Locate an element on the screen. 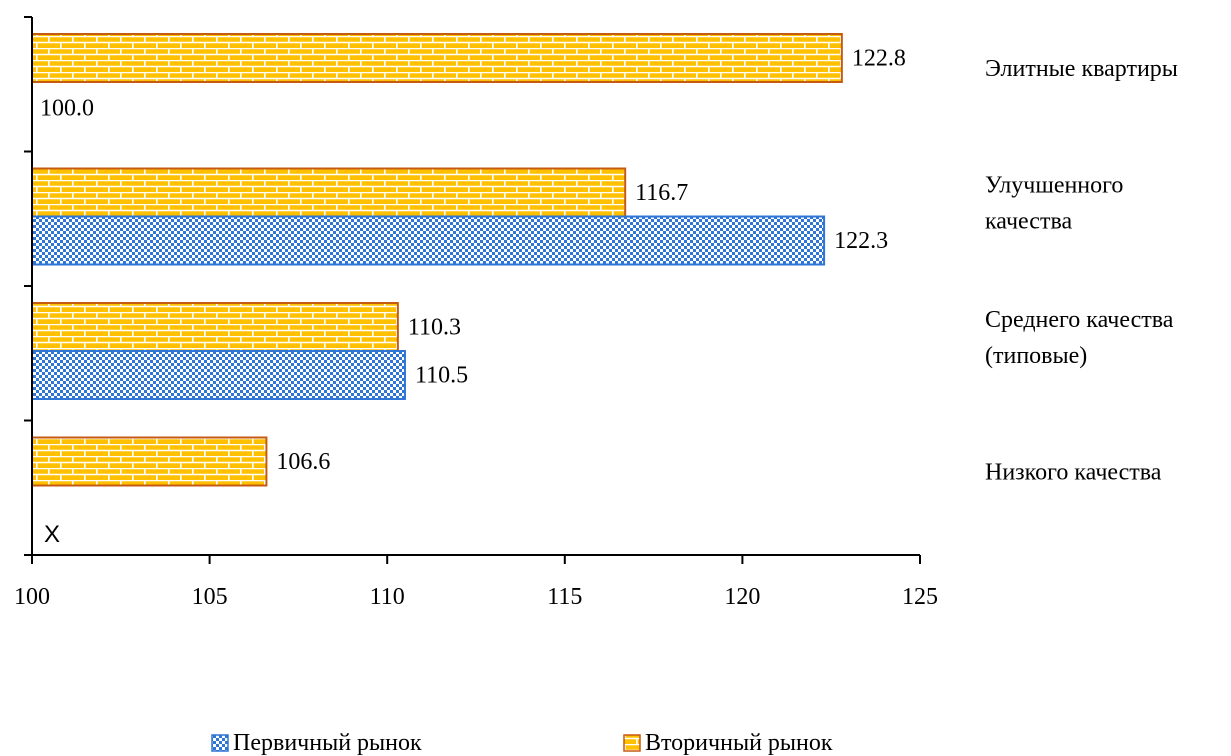  x-tick-label-3: 115 is located at coordinates (564, 597).